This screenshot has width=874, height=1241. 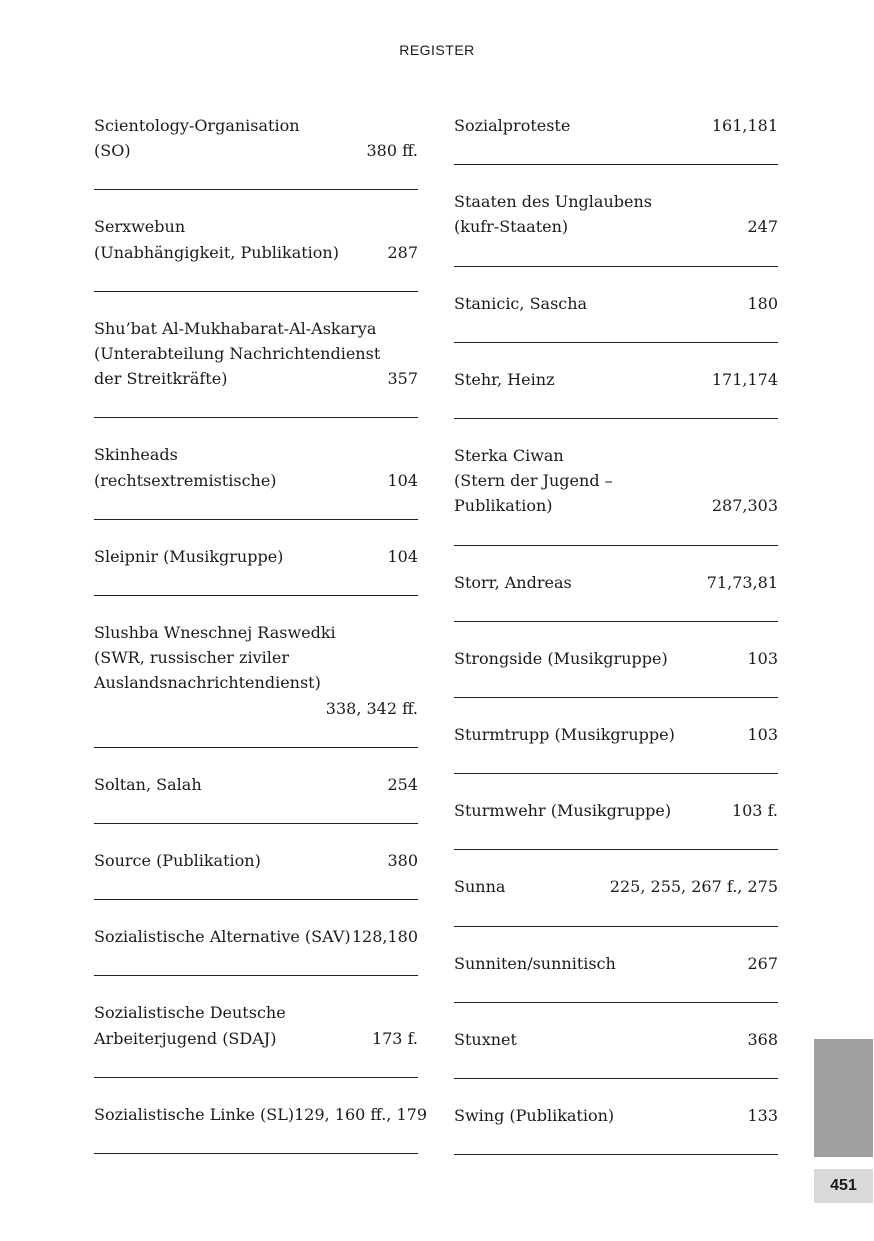 I want to click on entry-line: Soltan, Salah 254, so click(x=256, y=784).